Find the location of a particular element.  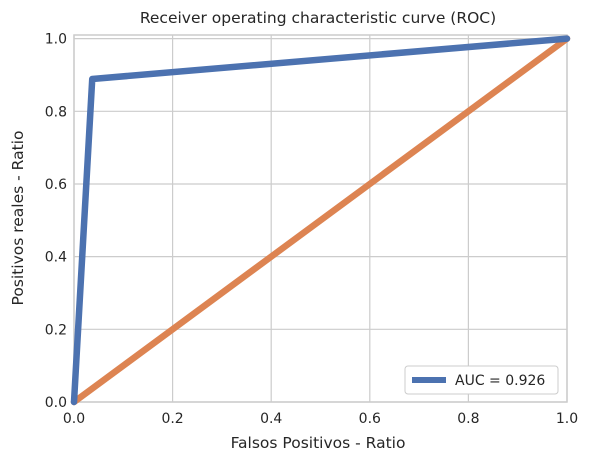

legend-label: AUC = 0.926 is located at coordinates (500, 381).